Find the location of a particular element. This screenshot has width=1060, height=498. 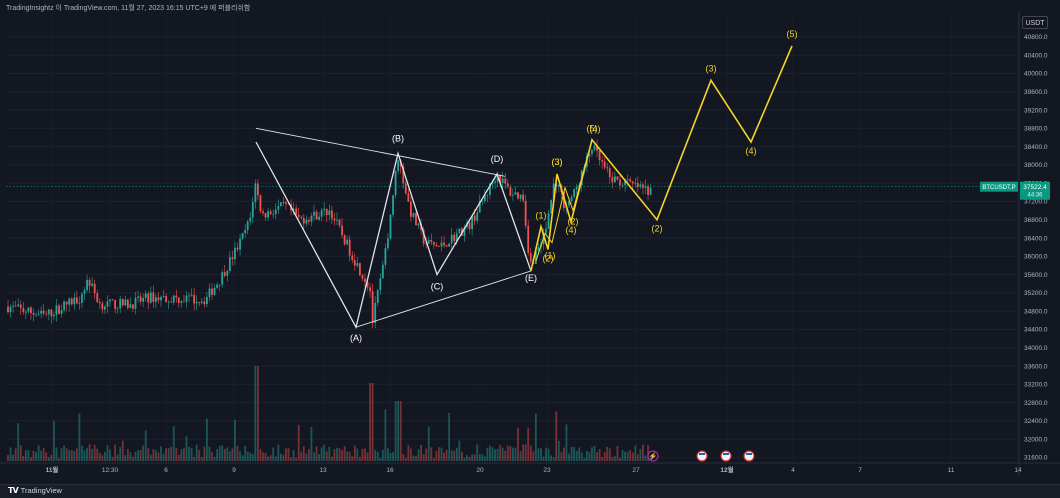

impulse-wave-label: (4) is located at coordinates (571, 230).